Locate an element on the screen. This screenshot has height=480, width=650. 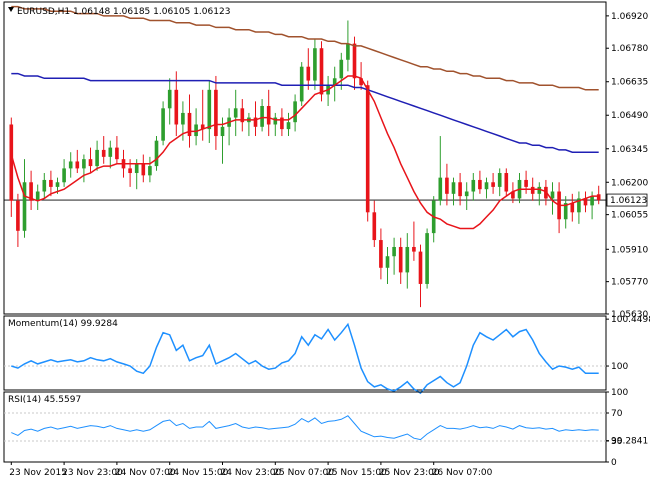
price-axis-tick-label: 1.06055 is located at coordinates (629, 216).